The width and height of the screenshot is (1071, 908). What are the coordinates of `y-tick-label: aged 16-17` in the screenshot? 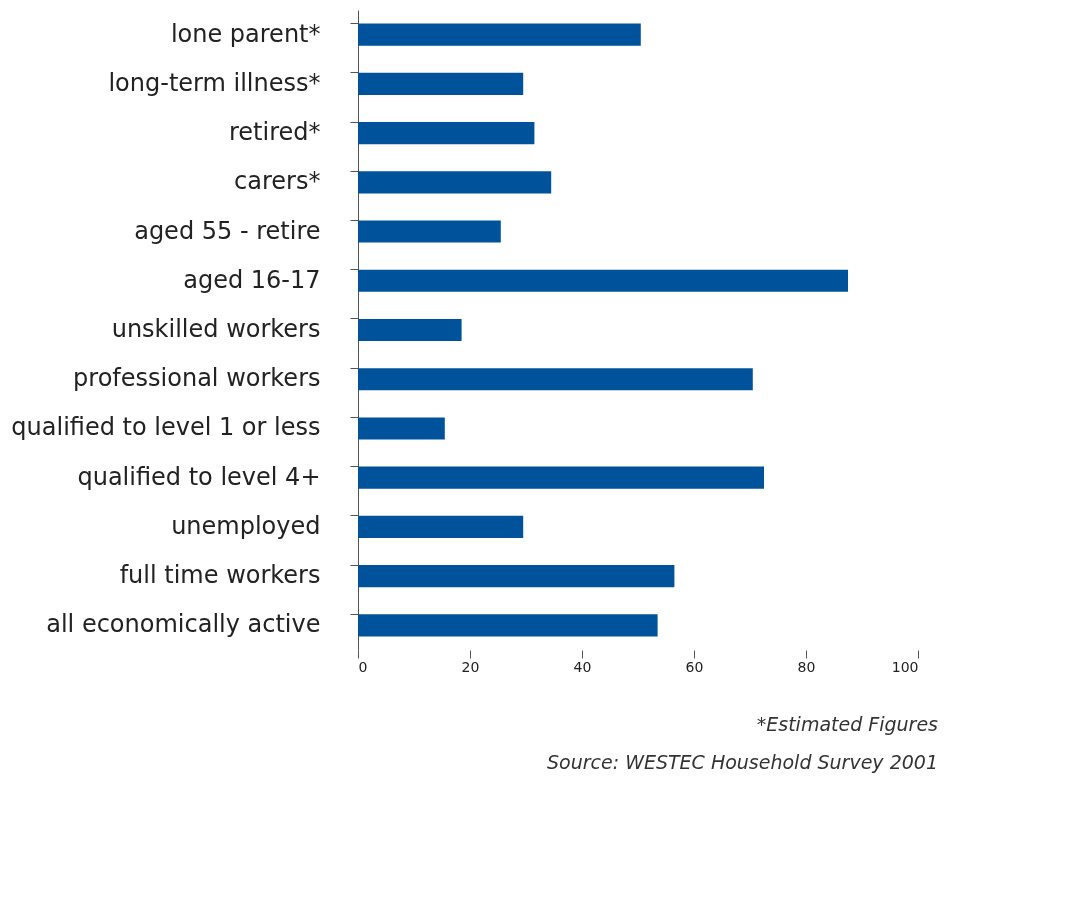 It's located at (252, 279).